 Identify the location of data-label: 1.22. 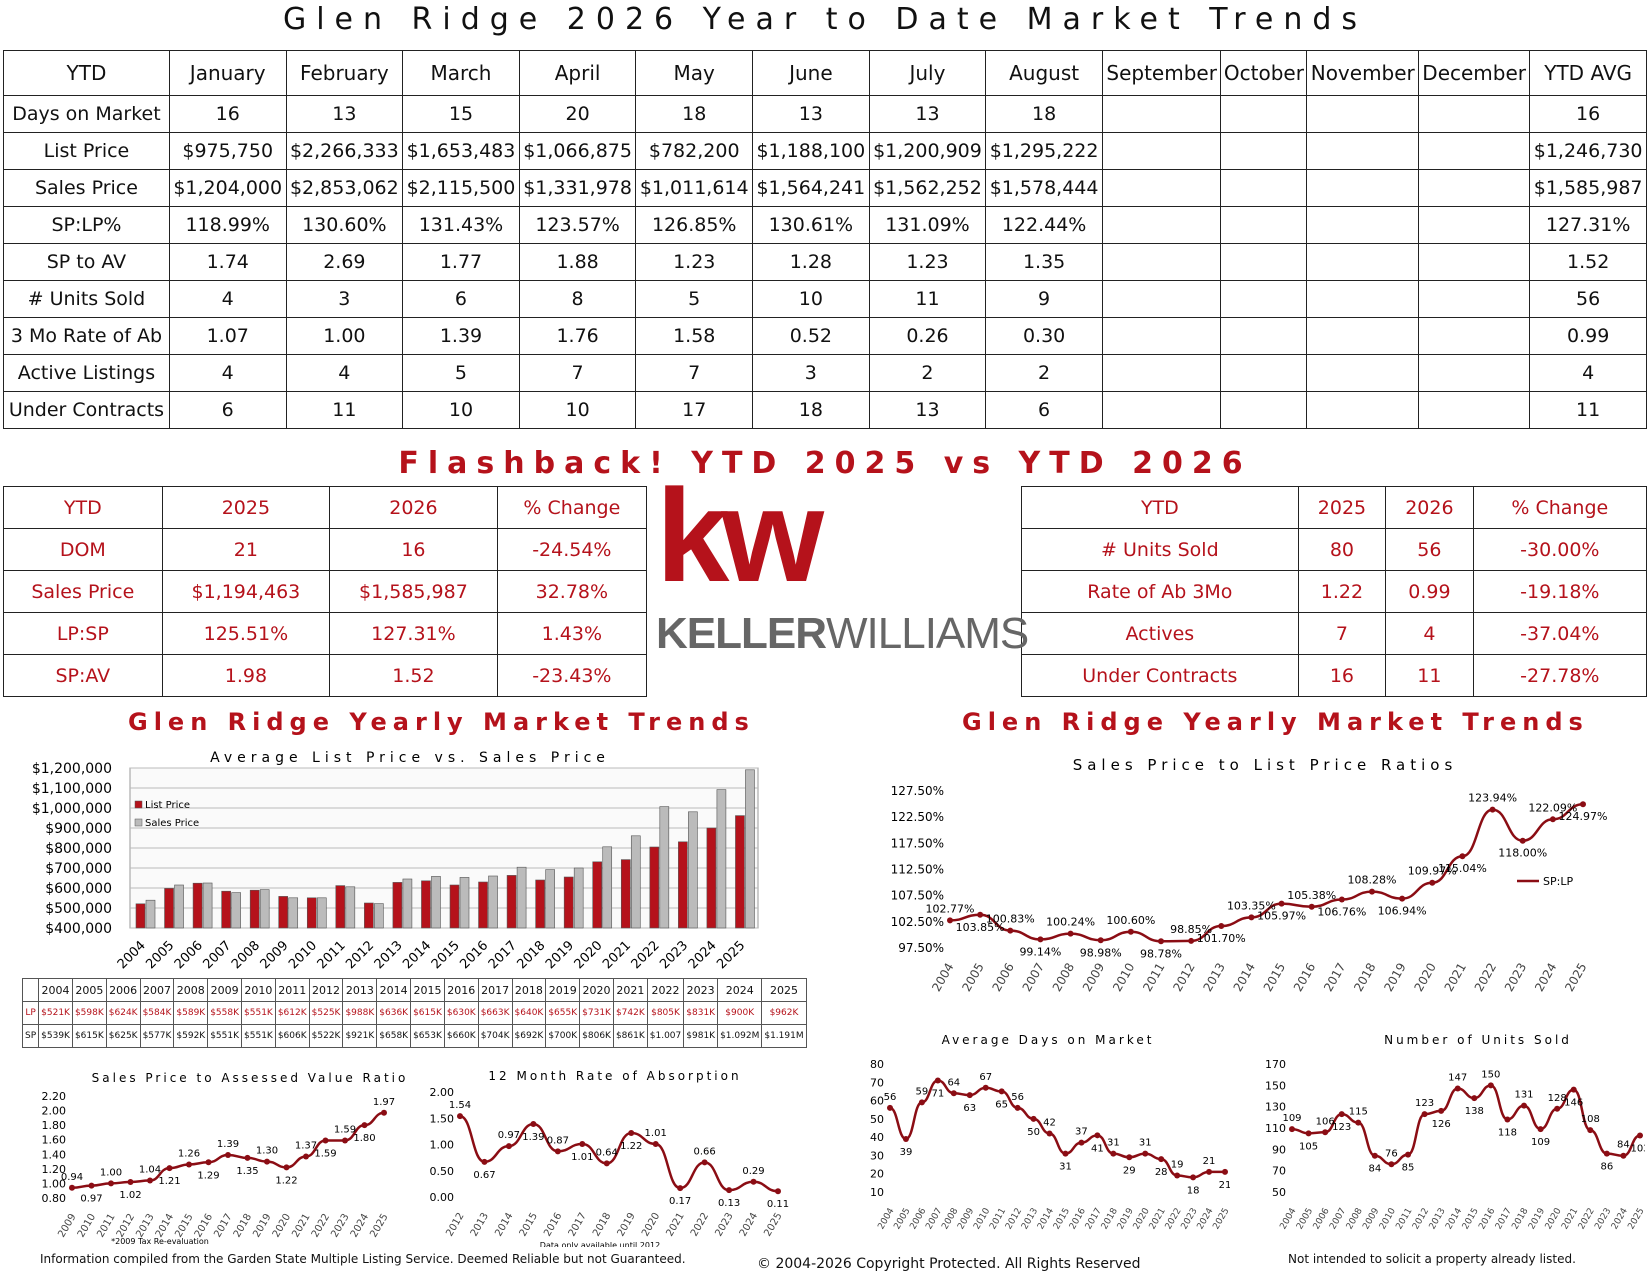
(286, 1180).